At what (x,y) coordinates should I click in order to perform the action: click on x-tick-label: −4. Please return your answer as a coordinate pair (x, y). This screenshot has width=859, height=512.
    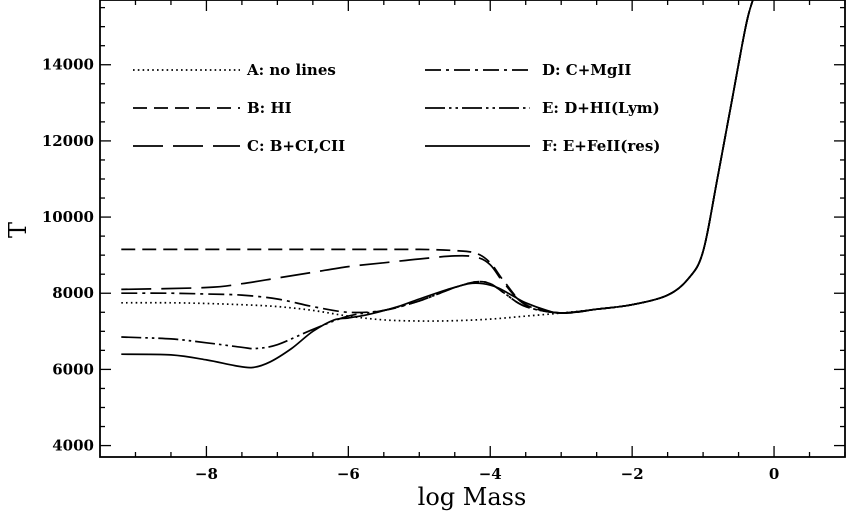
    Looking at the image, I should click on (490, 474).